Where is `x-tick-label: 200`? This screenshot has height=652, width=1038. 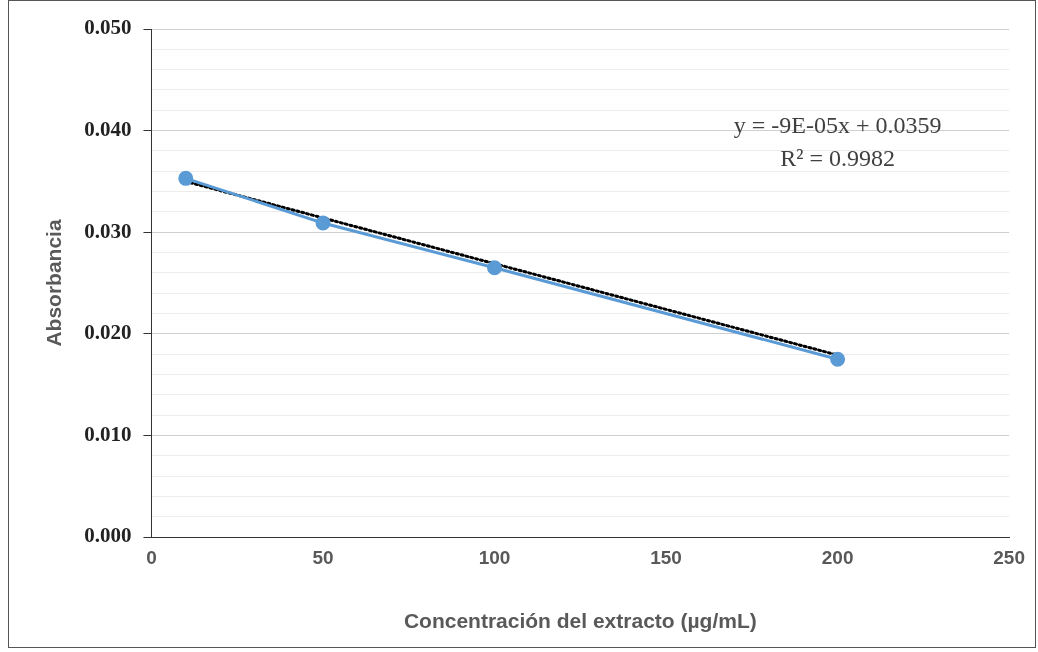 x-tick-label: 200 is located at coordinates (837, 557).